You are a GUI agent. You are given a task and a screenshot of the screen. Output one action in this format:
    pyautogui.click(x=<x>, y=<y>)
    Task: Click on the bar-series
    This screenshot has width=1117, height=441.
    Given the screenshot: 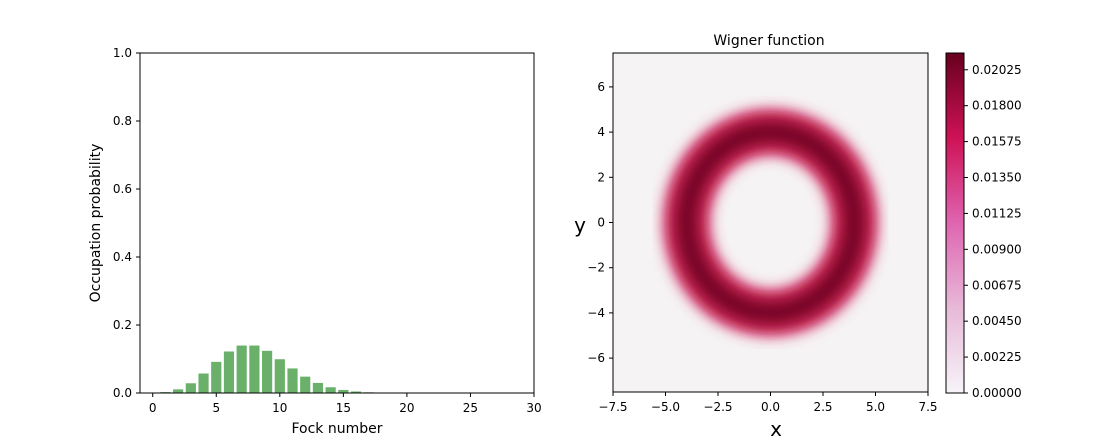 What is the action you would take?
    pyautogui.click(x=286, y=369)
    